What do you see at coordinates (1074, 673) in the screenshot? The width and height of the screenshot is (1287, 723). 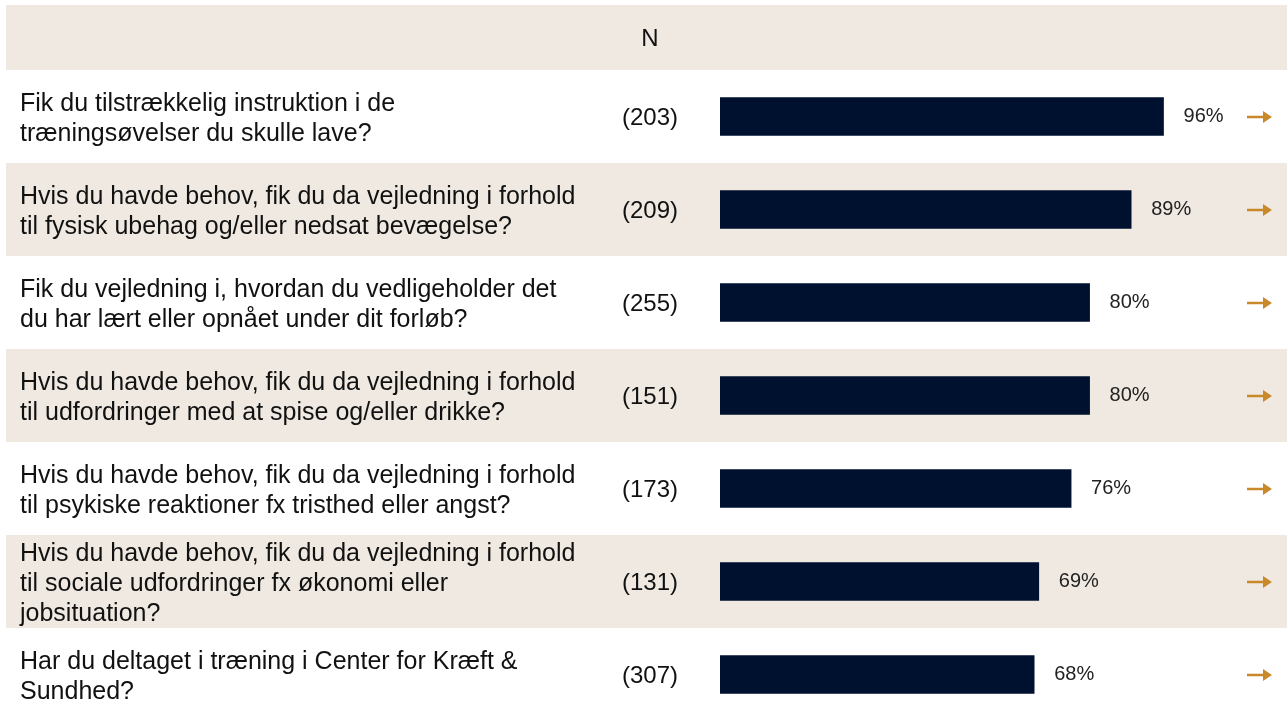 I see `data-label: 68%` at bounding box center [1074, 673].